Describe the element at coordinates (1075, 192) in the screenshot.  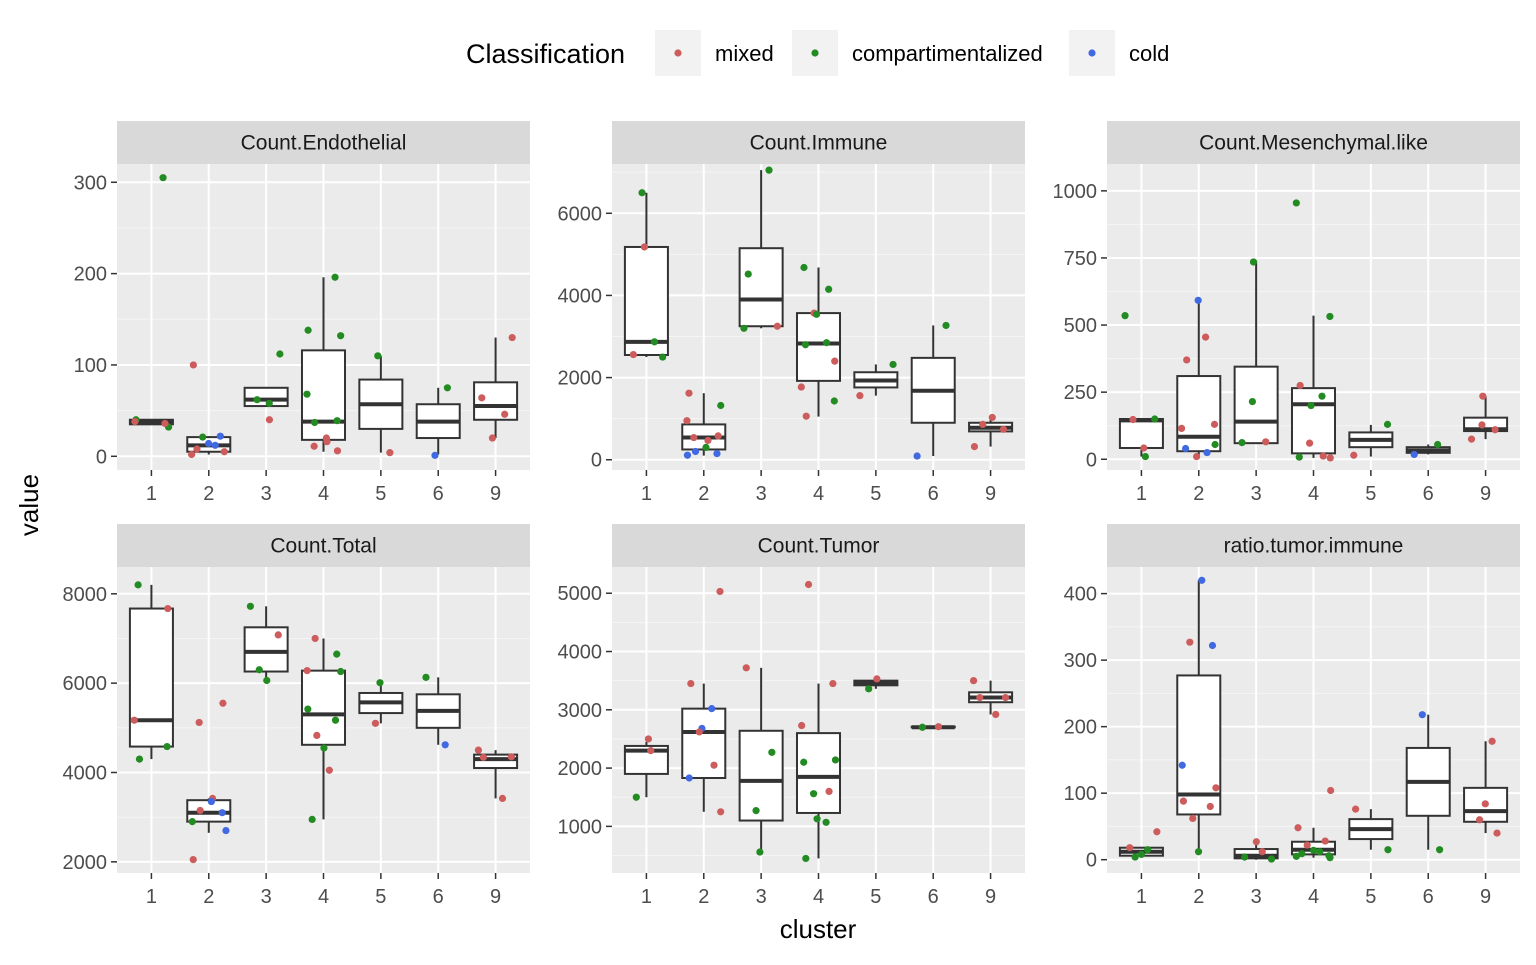
I see `y-tick-label: 1000` at that location.